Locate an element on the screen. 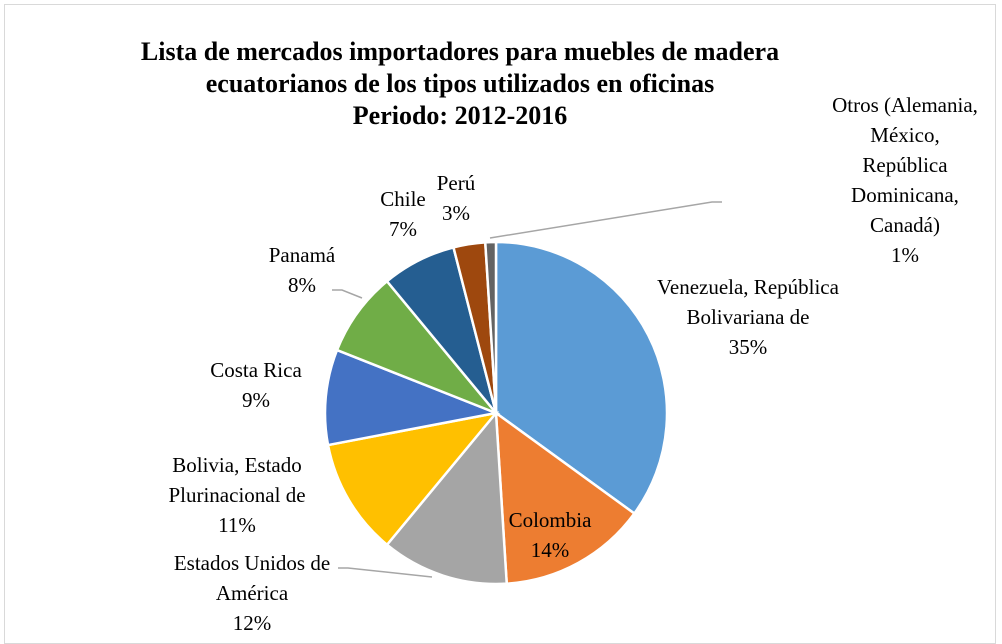 The image size is (1002, 644). category-label: Perú is located at coordinates (456, 183).